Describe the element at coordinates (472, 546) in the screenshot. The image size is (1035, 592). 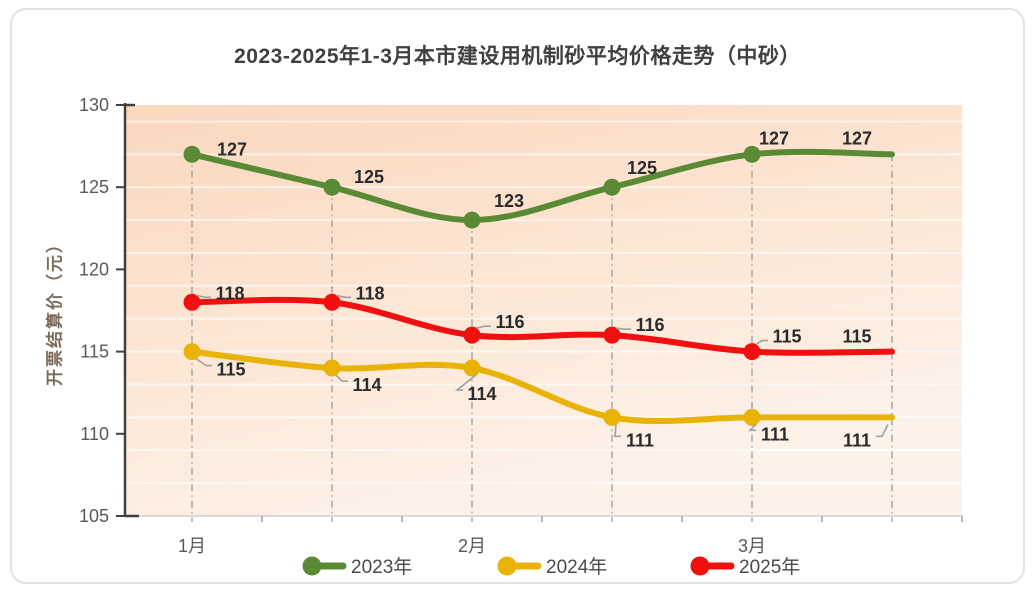
I see `x-tick-label: 2月` at that location.